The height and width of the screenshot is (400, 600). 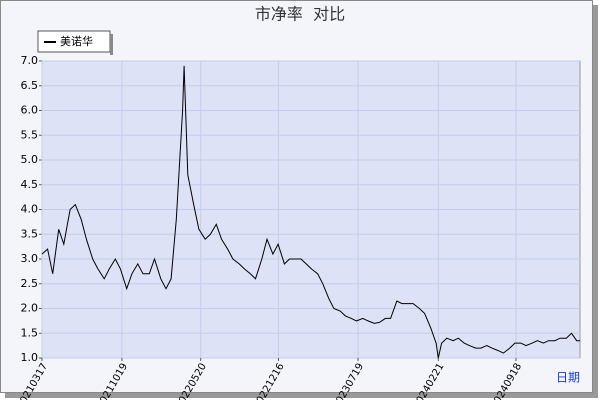 I want to click on chart-title: 市净率 对比, so click(x=300, y=14).